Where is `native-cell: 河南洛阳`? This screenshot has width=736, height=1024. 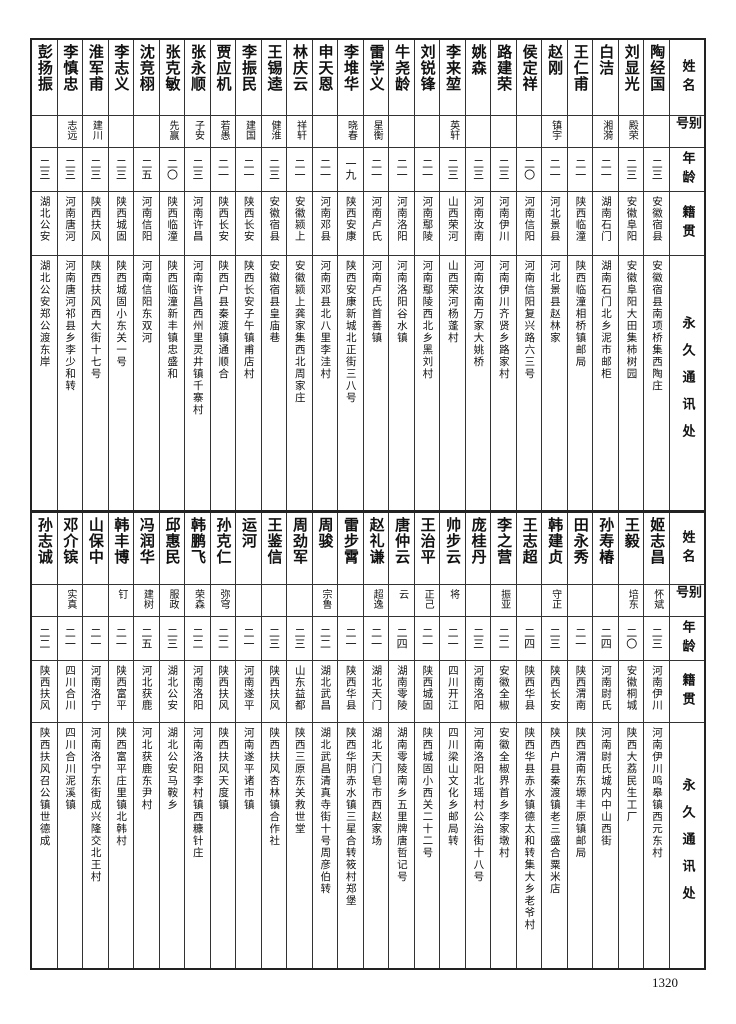 native-cell: 河南洛阳 is located at coordinates (401, 224).